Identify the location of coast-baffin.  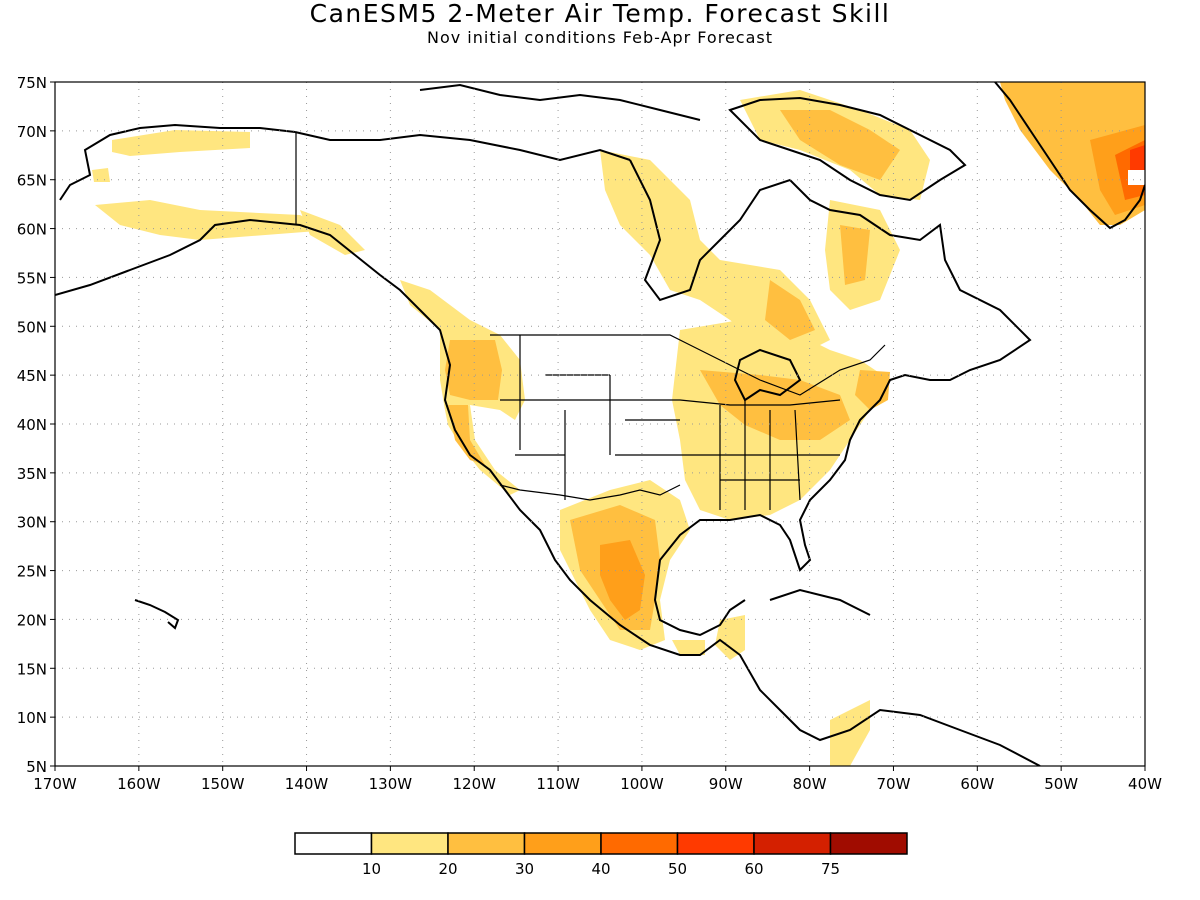
(847, 149).